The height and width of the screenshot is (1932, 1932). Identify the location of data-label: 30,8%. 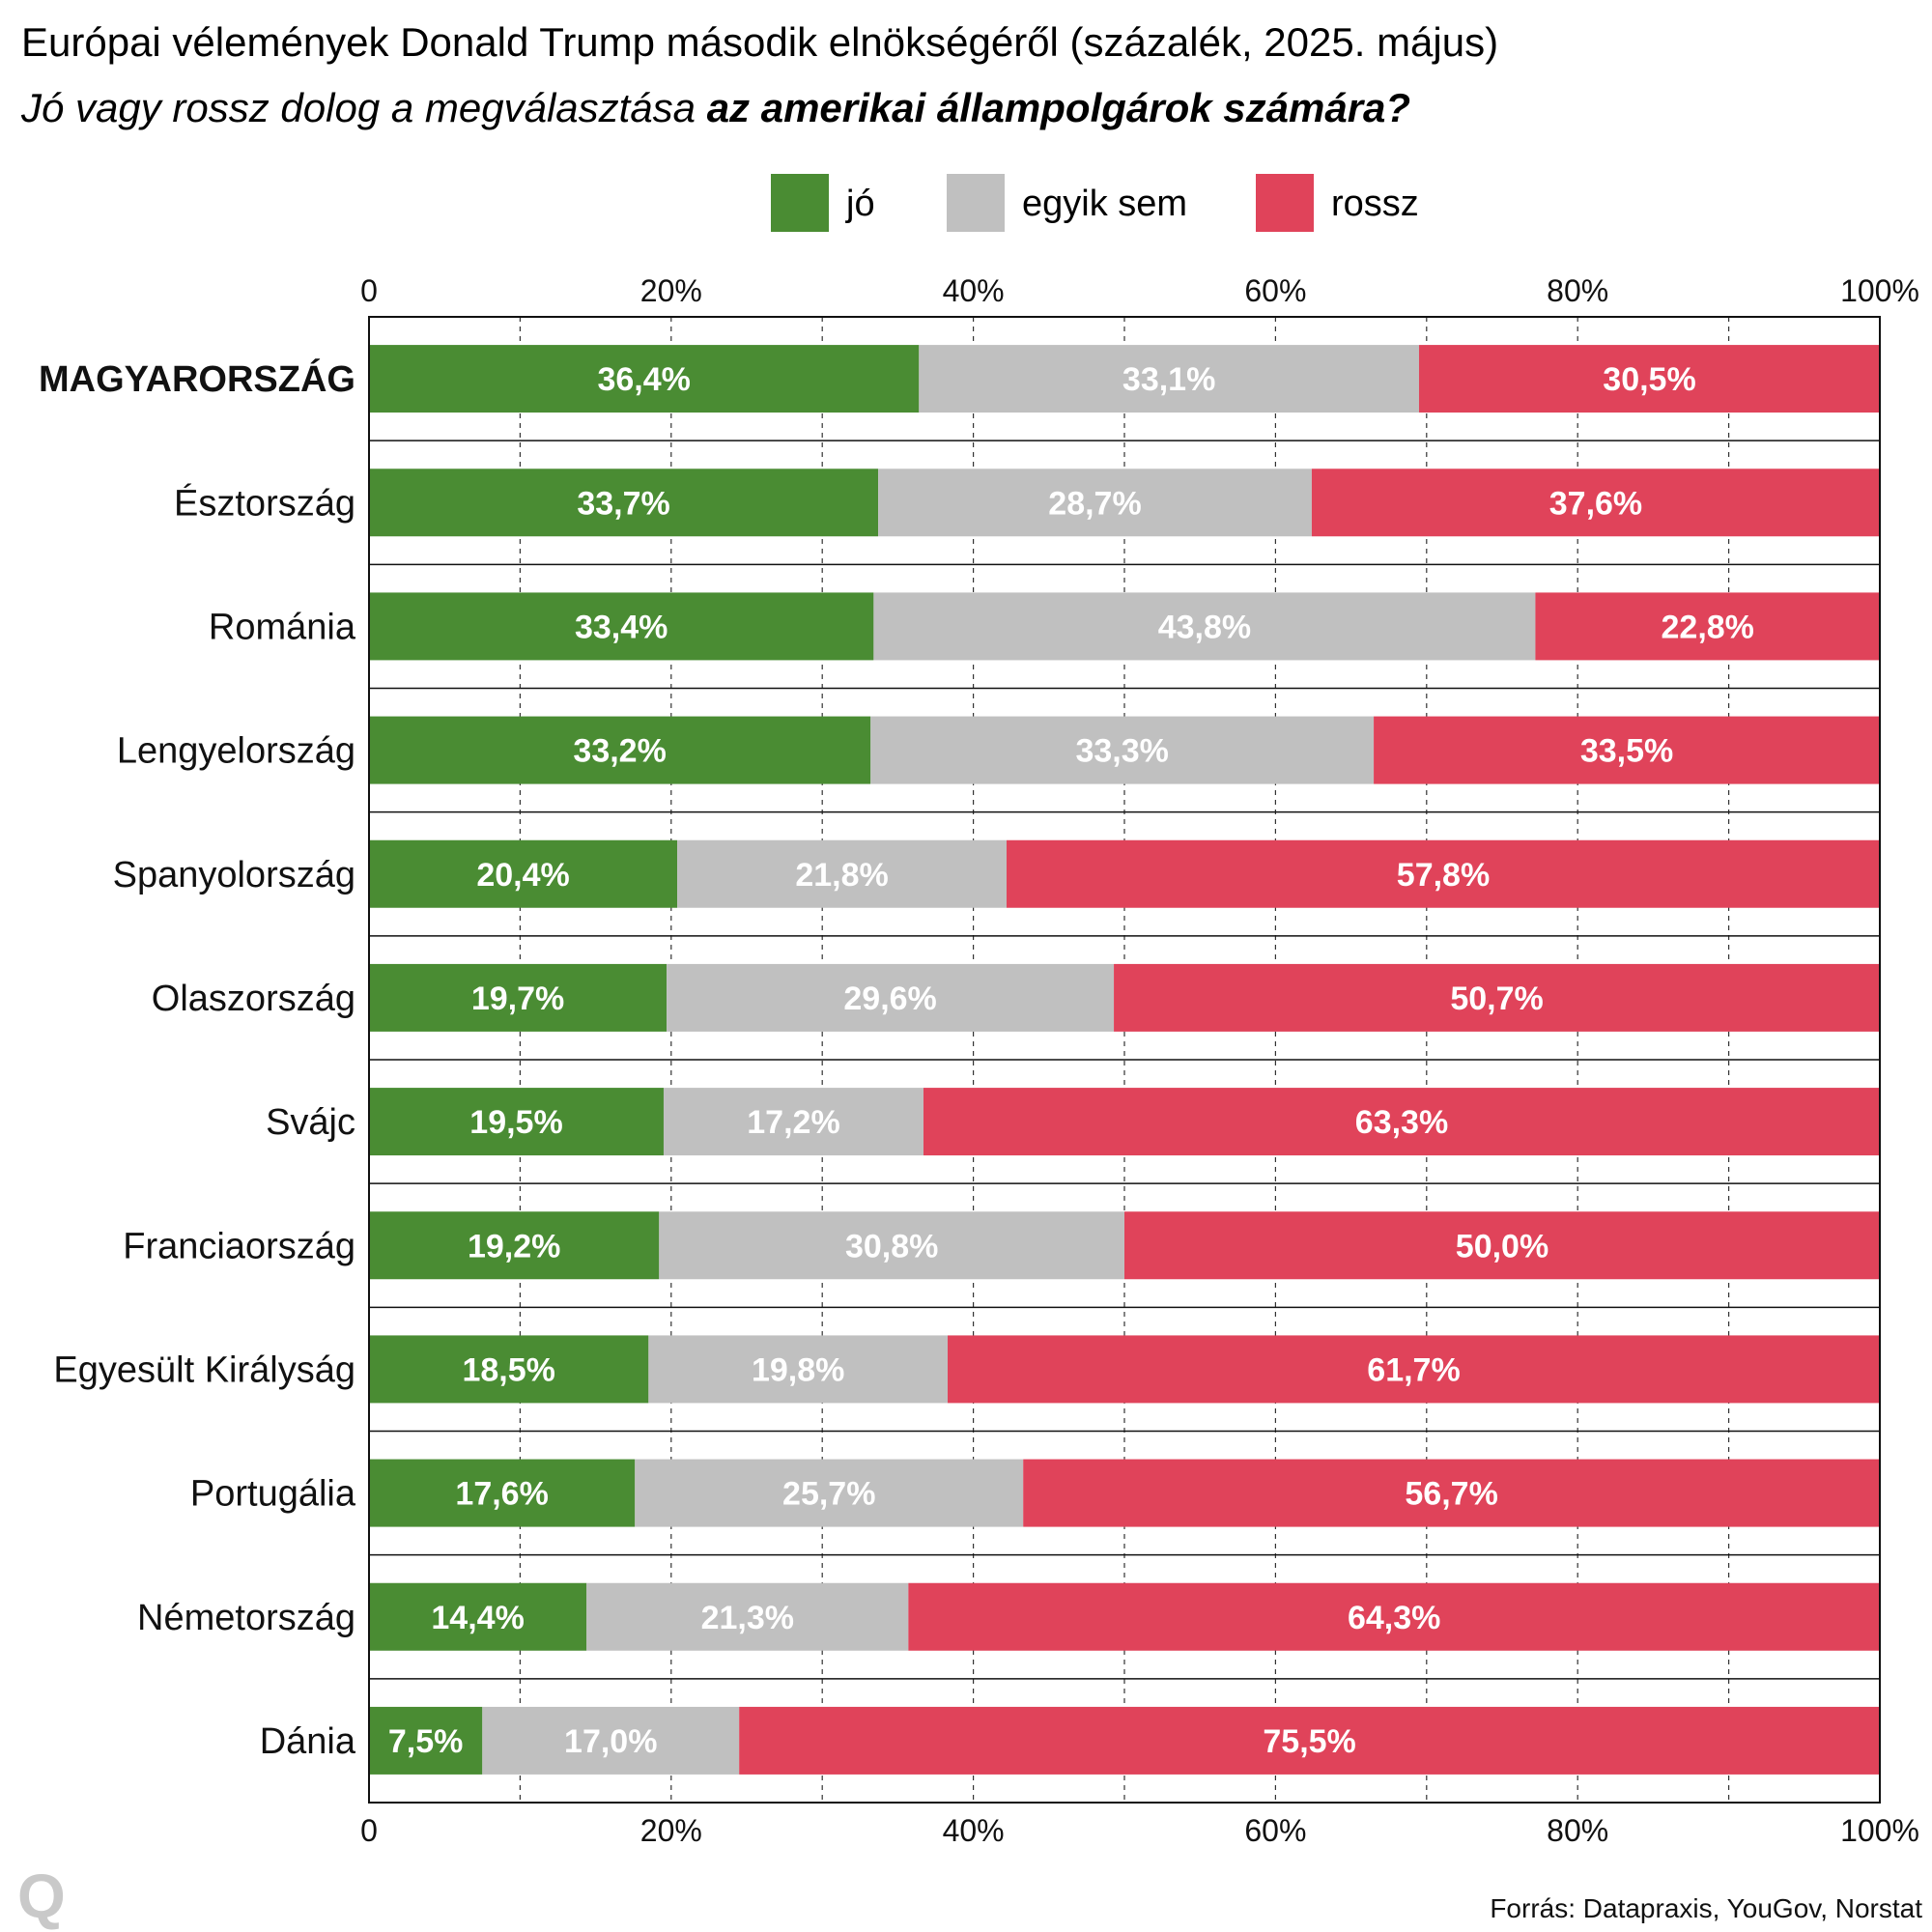
(891, 1246).